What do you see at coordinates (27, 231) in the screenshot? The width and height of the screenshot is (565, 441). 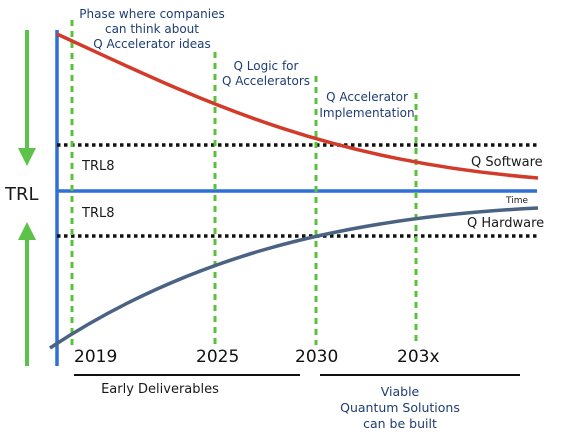 I see `trl-up-arrow-head` at bounding box center [27, 231].